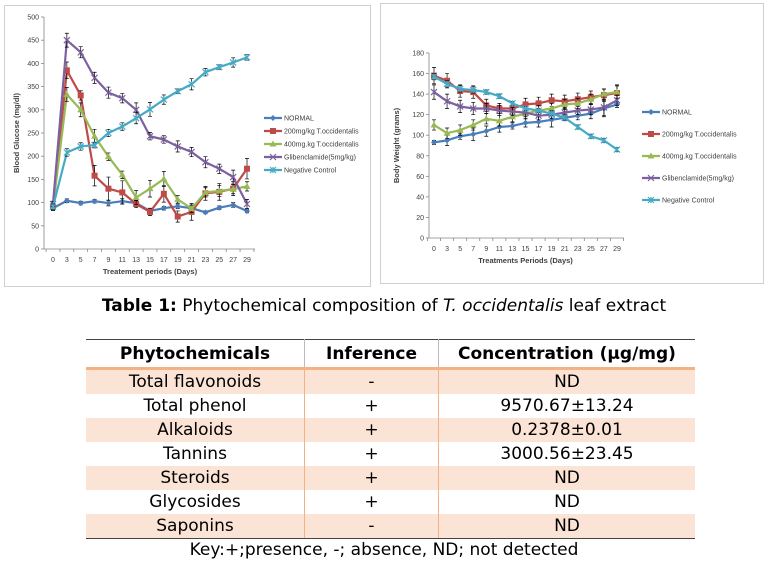  I want to click on legend-item: 400mg.kg T.occidentalis, so click(689, 156).